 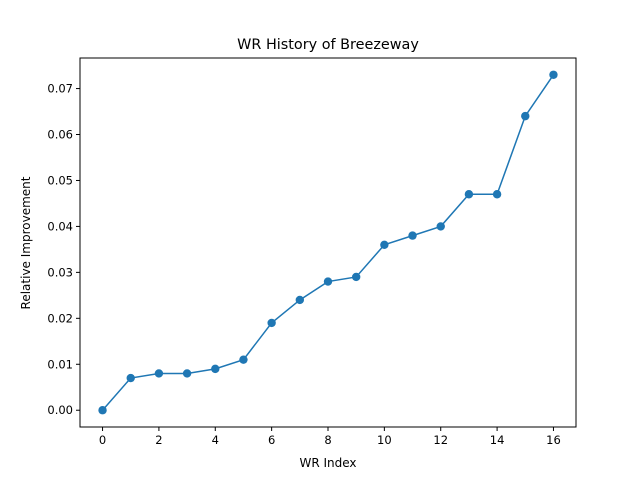 I want to click on y-tick-label: 0.01, so click(x=60, y=364).